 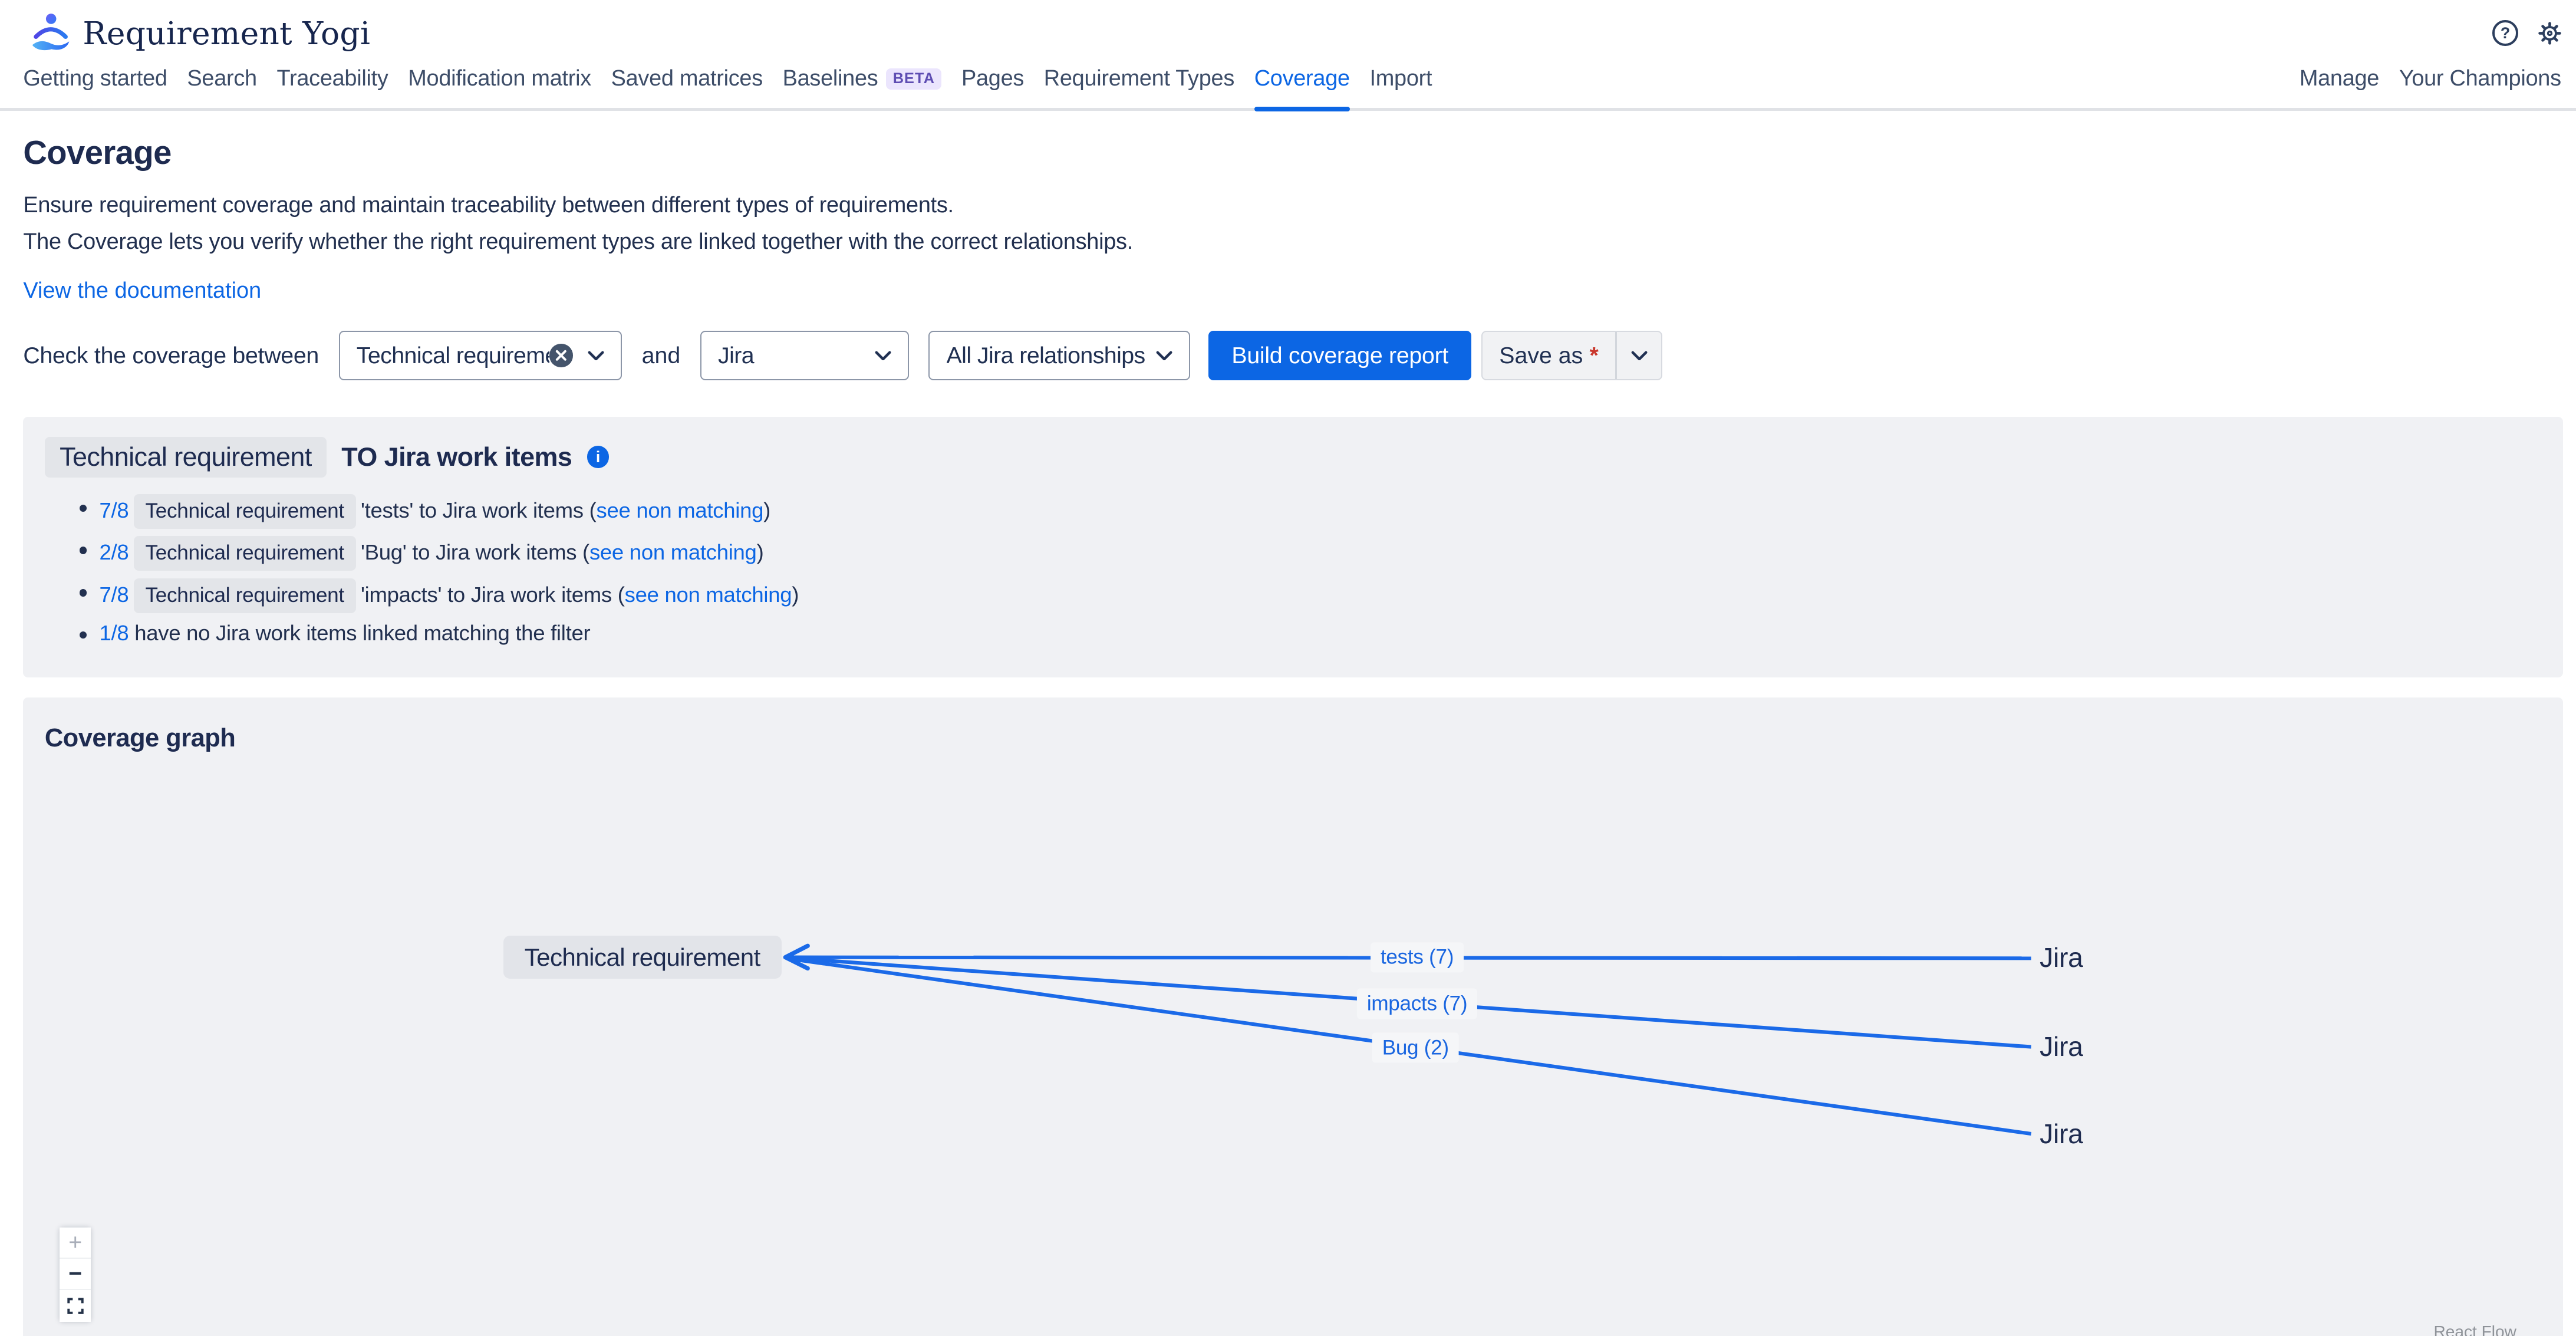 What do you see at coordinates (1139, 78) in the screenshot?
I see `nav-requirement-types: Requirement Types` at bounding box center [1139, 78].